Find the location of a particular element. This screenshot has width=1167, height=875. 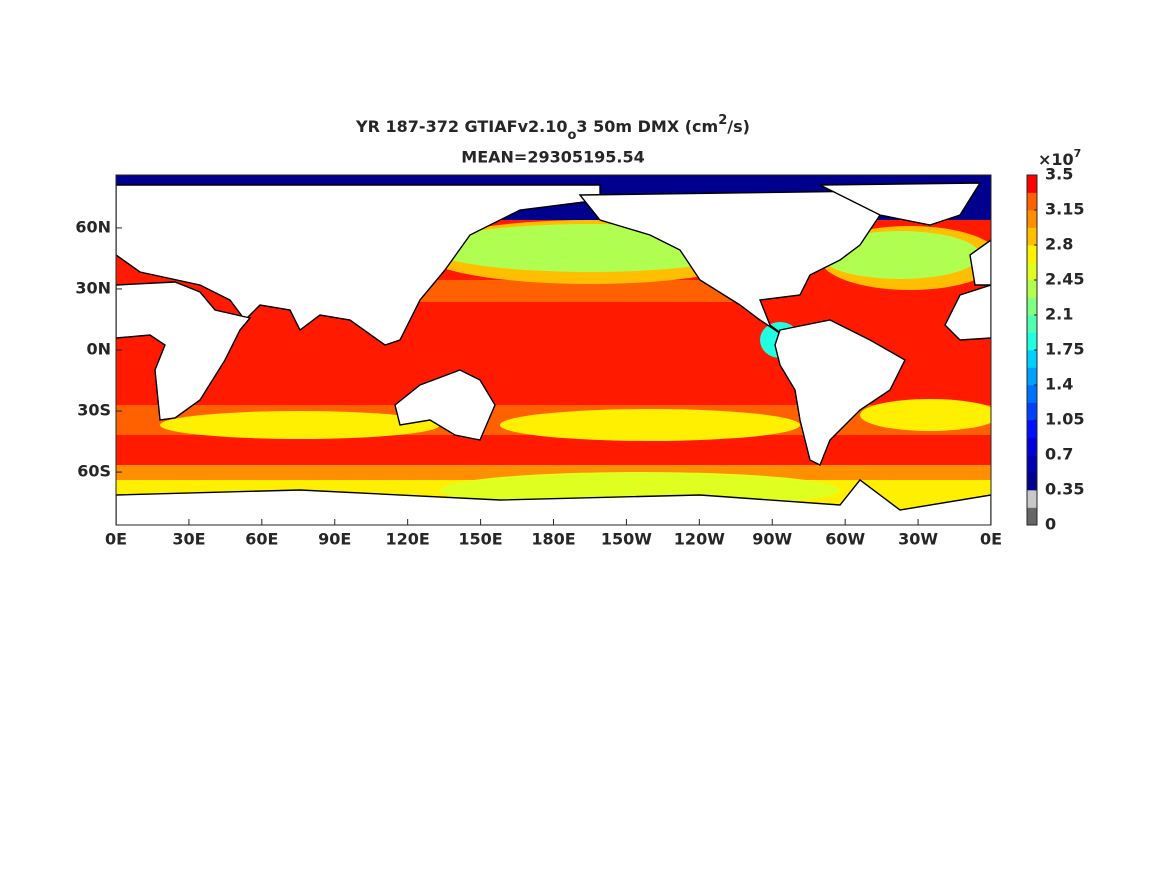

y-tick-label: 30S is located at coordinates (94, 410).